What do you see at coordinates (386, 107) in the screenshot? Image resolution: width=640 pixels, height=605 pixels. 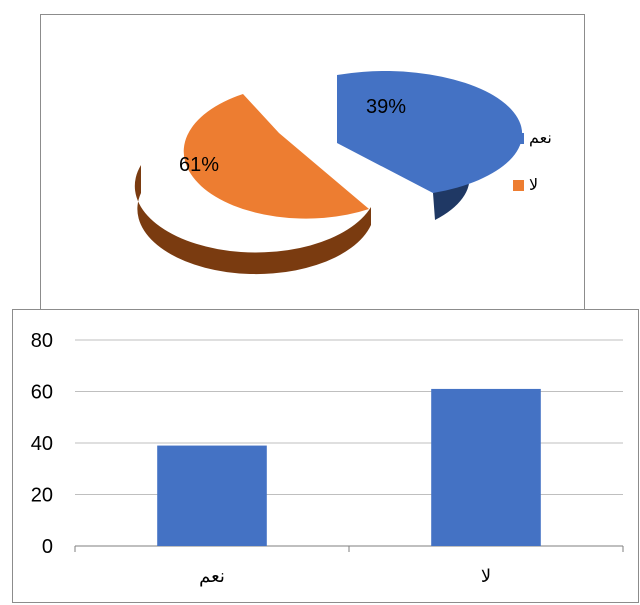 I see `data-label-yes: 39%` at bounding box center [386, 107].